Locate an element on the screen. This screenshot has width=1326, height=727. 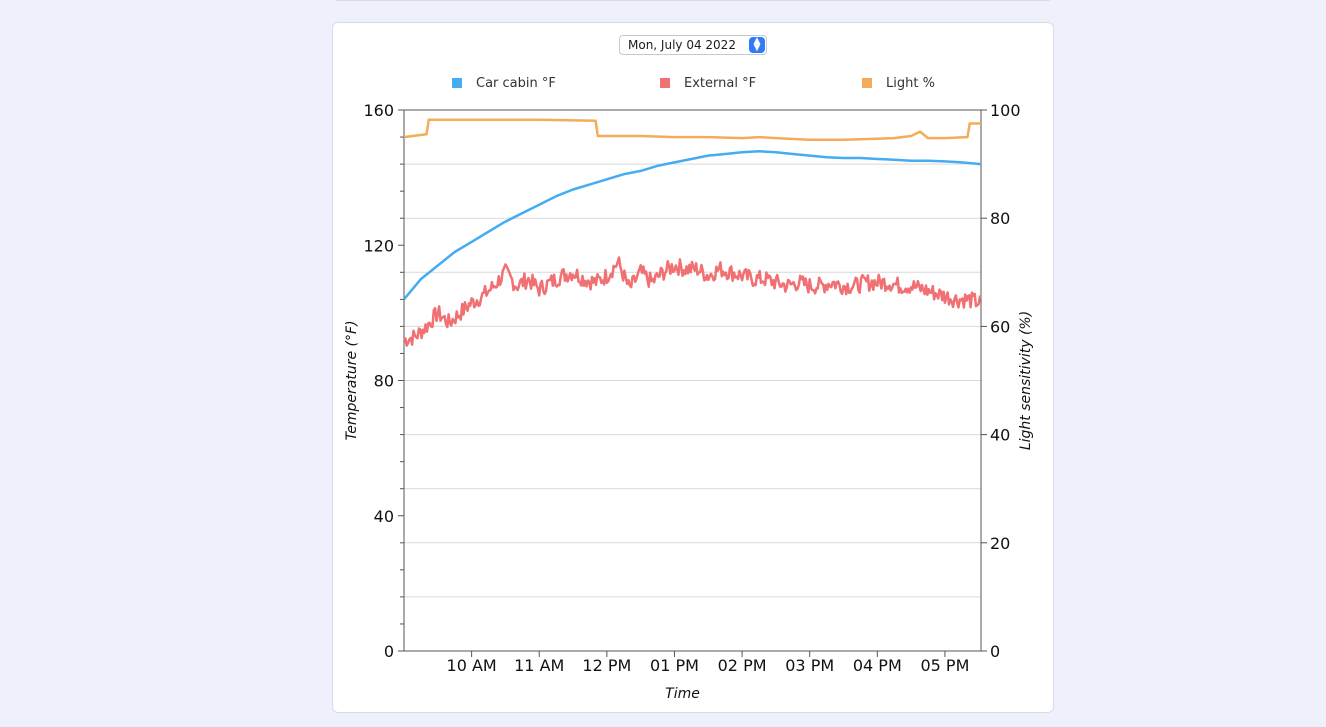
y-tick-label-right: 80 is located at coordinates (1000, 218).